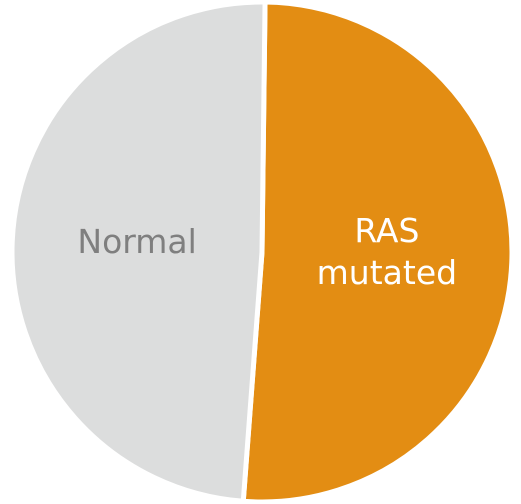 The image size is (521, 504). I want to click on slice-label: Normal, so click(137, 241).